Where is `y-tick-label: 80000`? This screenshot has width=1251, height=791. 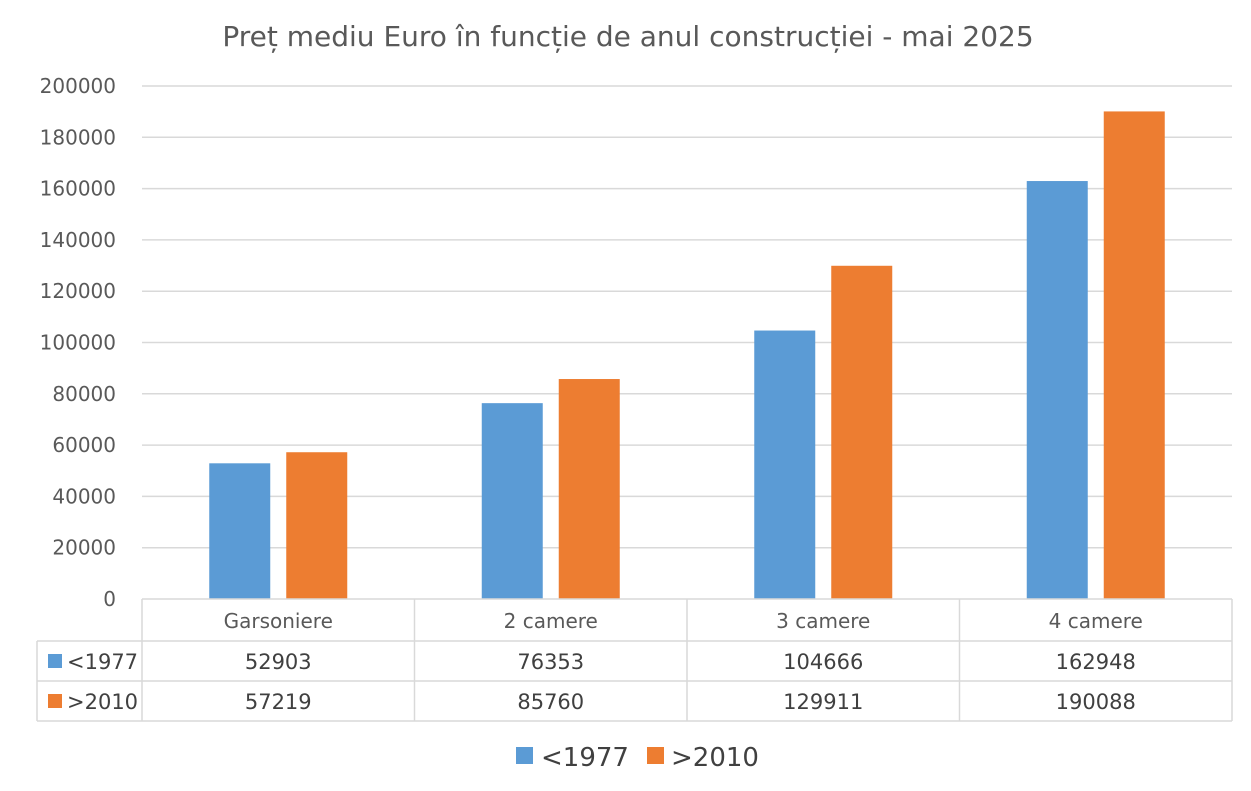
y-tick-label: 80000 is located at coordinates (84, 394).